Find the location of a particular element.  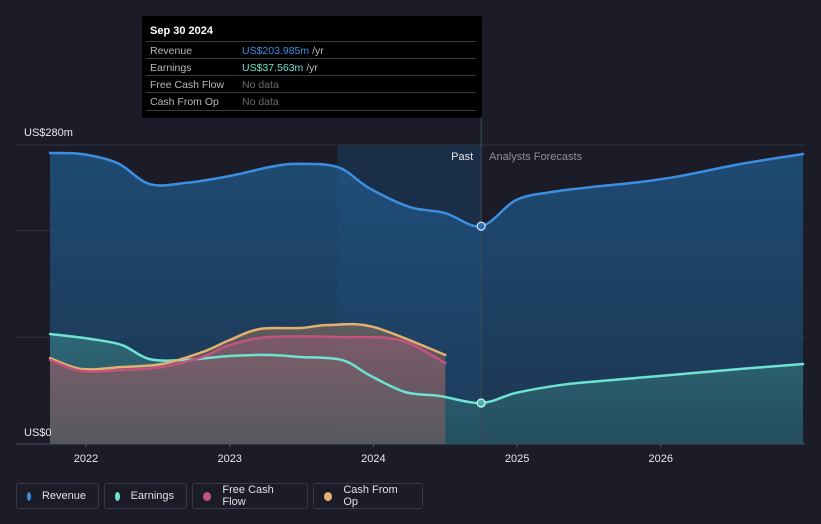

legend-item-revenue: Revenue is located at coordinates (57, 496).